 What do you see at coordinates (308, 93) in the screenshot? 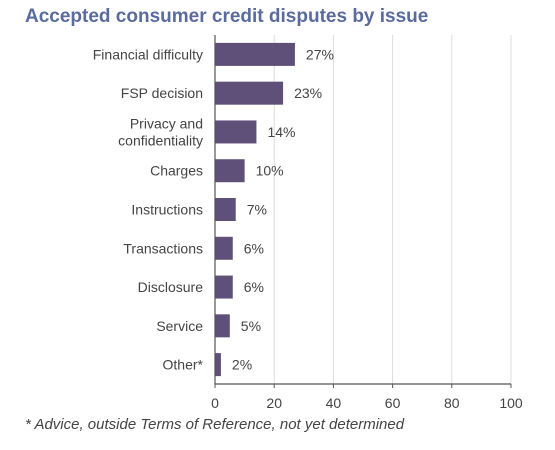
I see `value-label: 23%` at bounding box center [308, 93].